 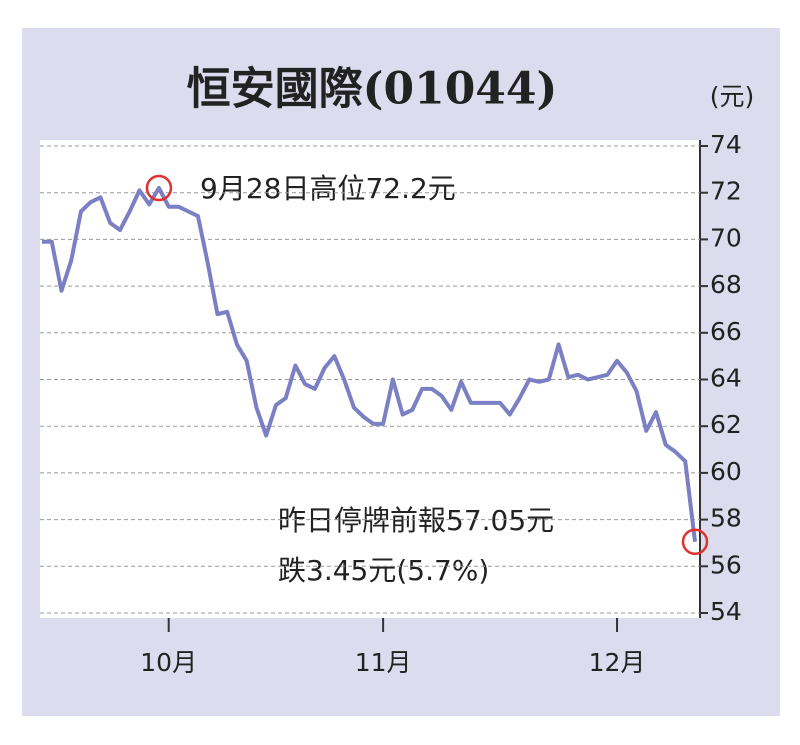 I want to click on x-tick-label: 11月, so click(x=383, y=662).